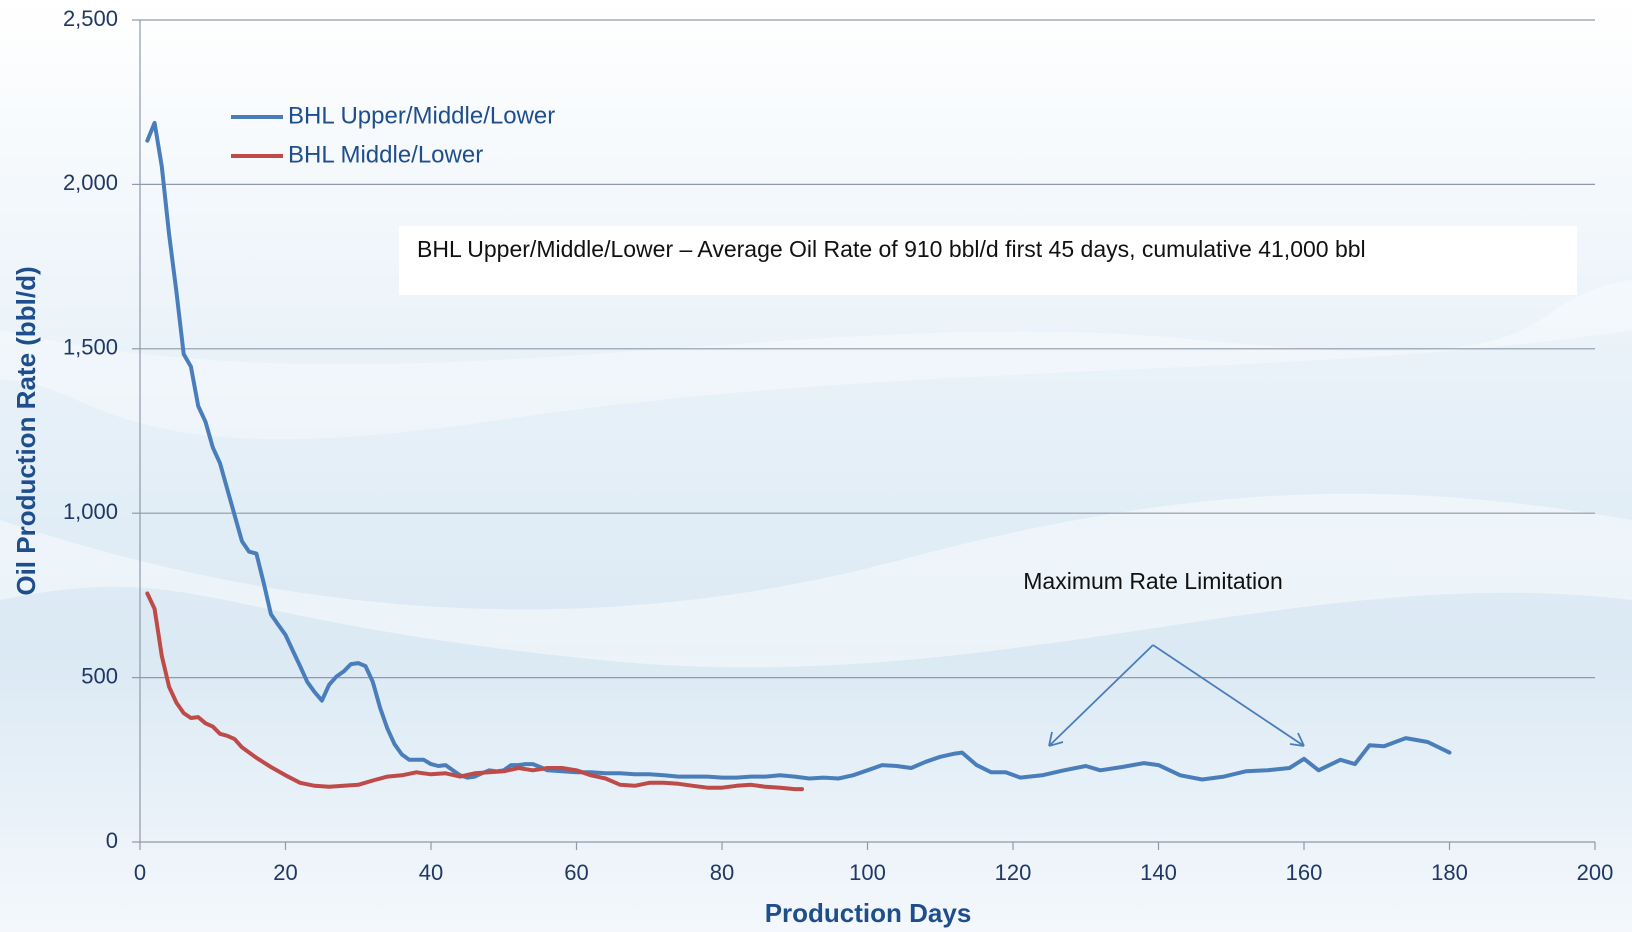  Describe the element at coordinates (26, 430) in the screenshot. I see `y-axis-title: Oil Production Rate (bbl/d)` at that location.